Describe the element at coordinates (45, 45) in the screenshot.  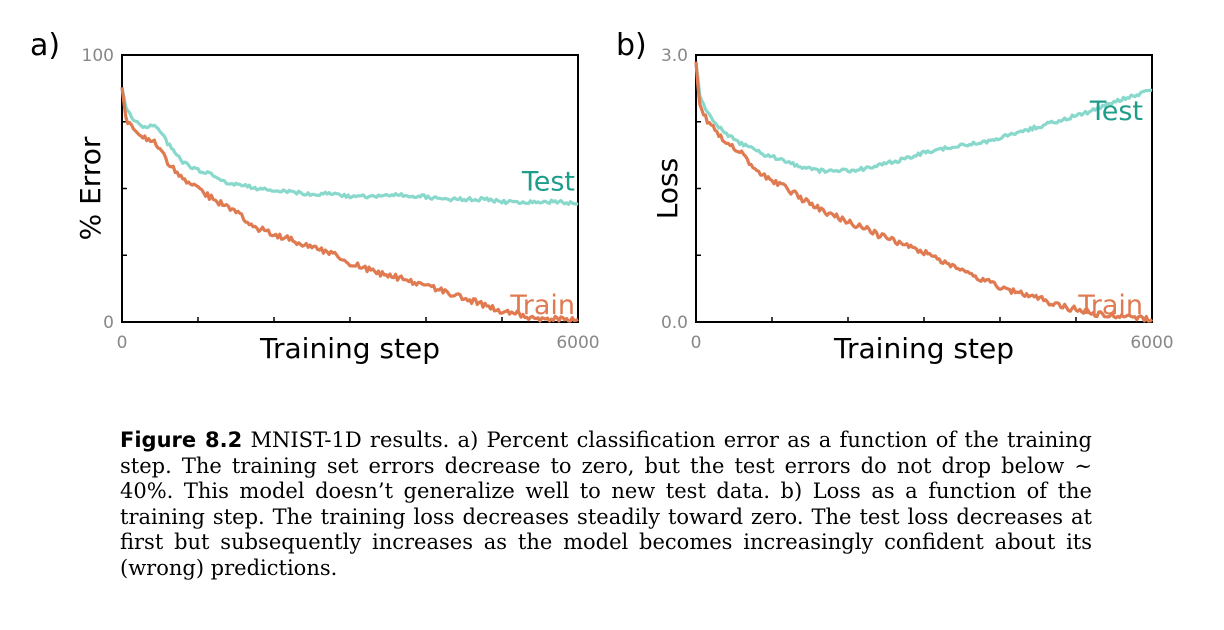
I see `panel-letter: a)` at that location.